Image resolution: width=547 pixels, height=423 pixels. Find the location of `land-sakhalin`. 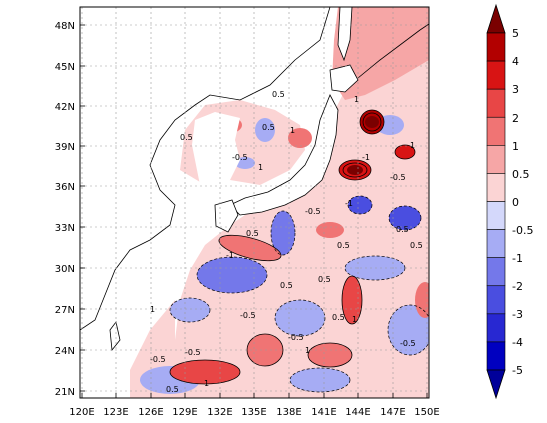

land-sakhalin is located at coordinates (345, 34).